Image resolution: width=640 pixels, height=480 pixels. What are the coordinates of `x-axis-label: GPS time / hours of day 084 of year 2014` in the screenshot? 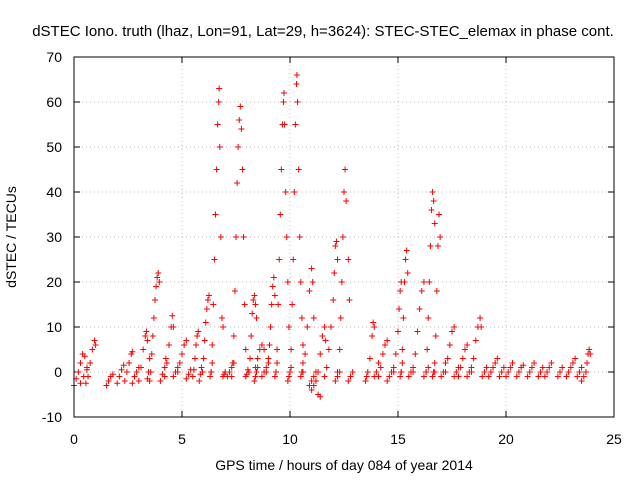 It's located at (344, 465).